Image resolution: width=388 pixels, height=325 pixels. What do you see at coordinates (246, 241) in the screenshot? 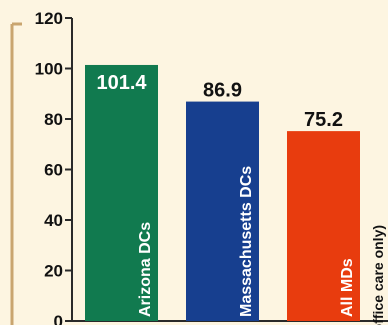
I see `bar-name-label: Massachusetts DCs` at bounding box center [246, 241].